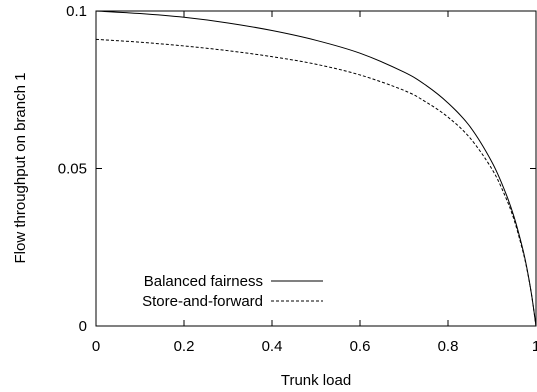 The width and height of the screenshot is (537, 392). I want to click on y-tick-label: 0, so click(83, 326).